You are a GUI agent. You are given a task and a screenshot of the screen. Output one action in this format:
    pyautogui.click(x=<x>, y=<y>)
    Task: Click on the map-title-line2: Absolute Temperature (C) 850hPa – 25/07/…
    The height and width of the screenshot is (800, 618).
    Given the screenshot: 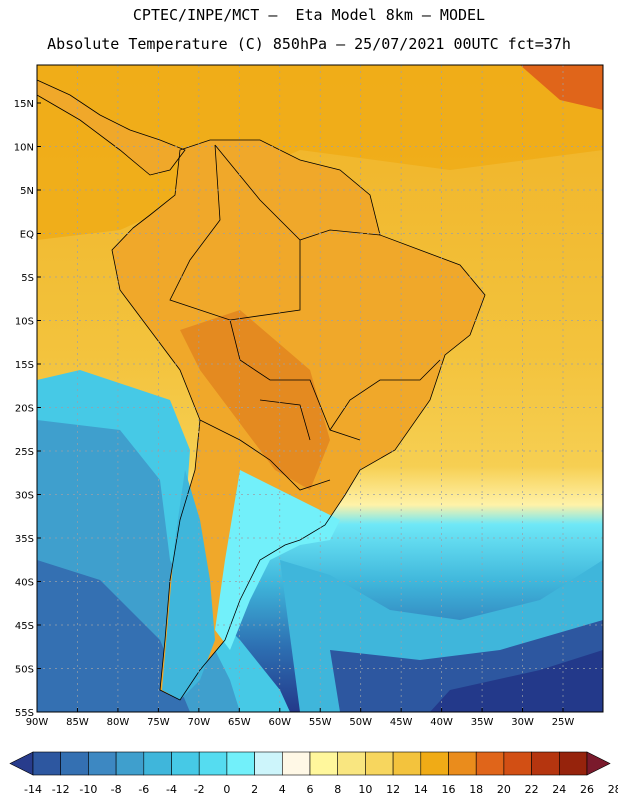 What is the action you would take?
    pyautogui.click(x=309, y=44)
    